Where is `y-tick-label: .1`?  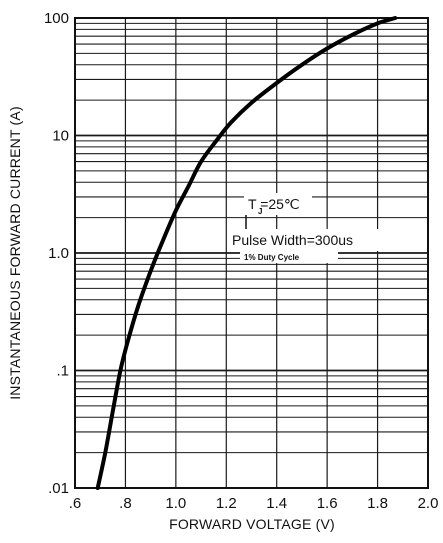
y-tick-label: .1 is located at coordinates (62, 371).